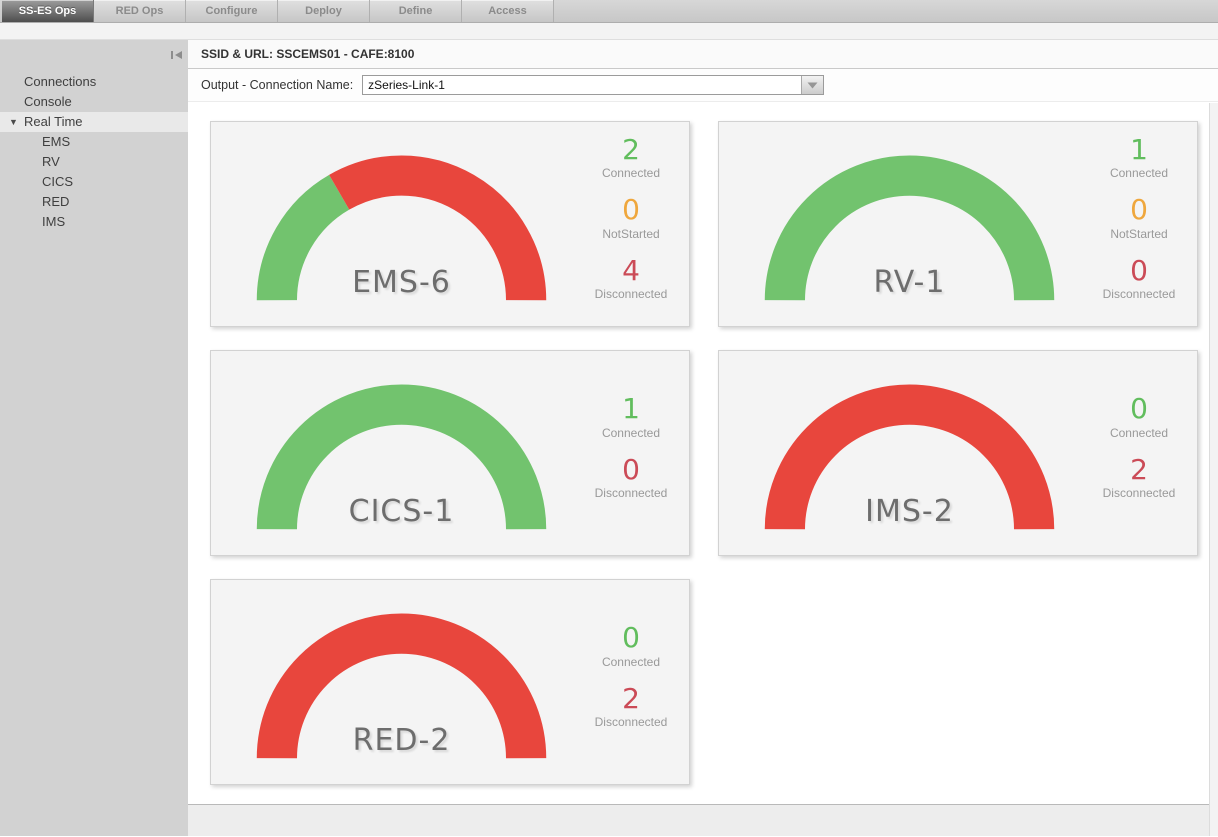 The height and width of the screenshot is (837, 1218). I want to click on sidebar-item-connections: ▼ Connections, so click(94, 82).